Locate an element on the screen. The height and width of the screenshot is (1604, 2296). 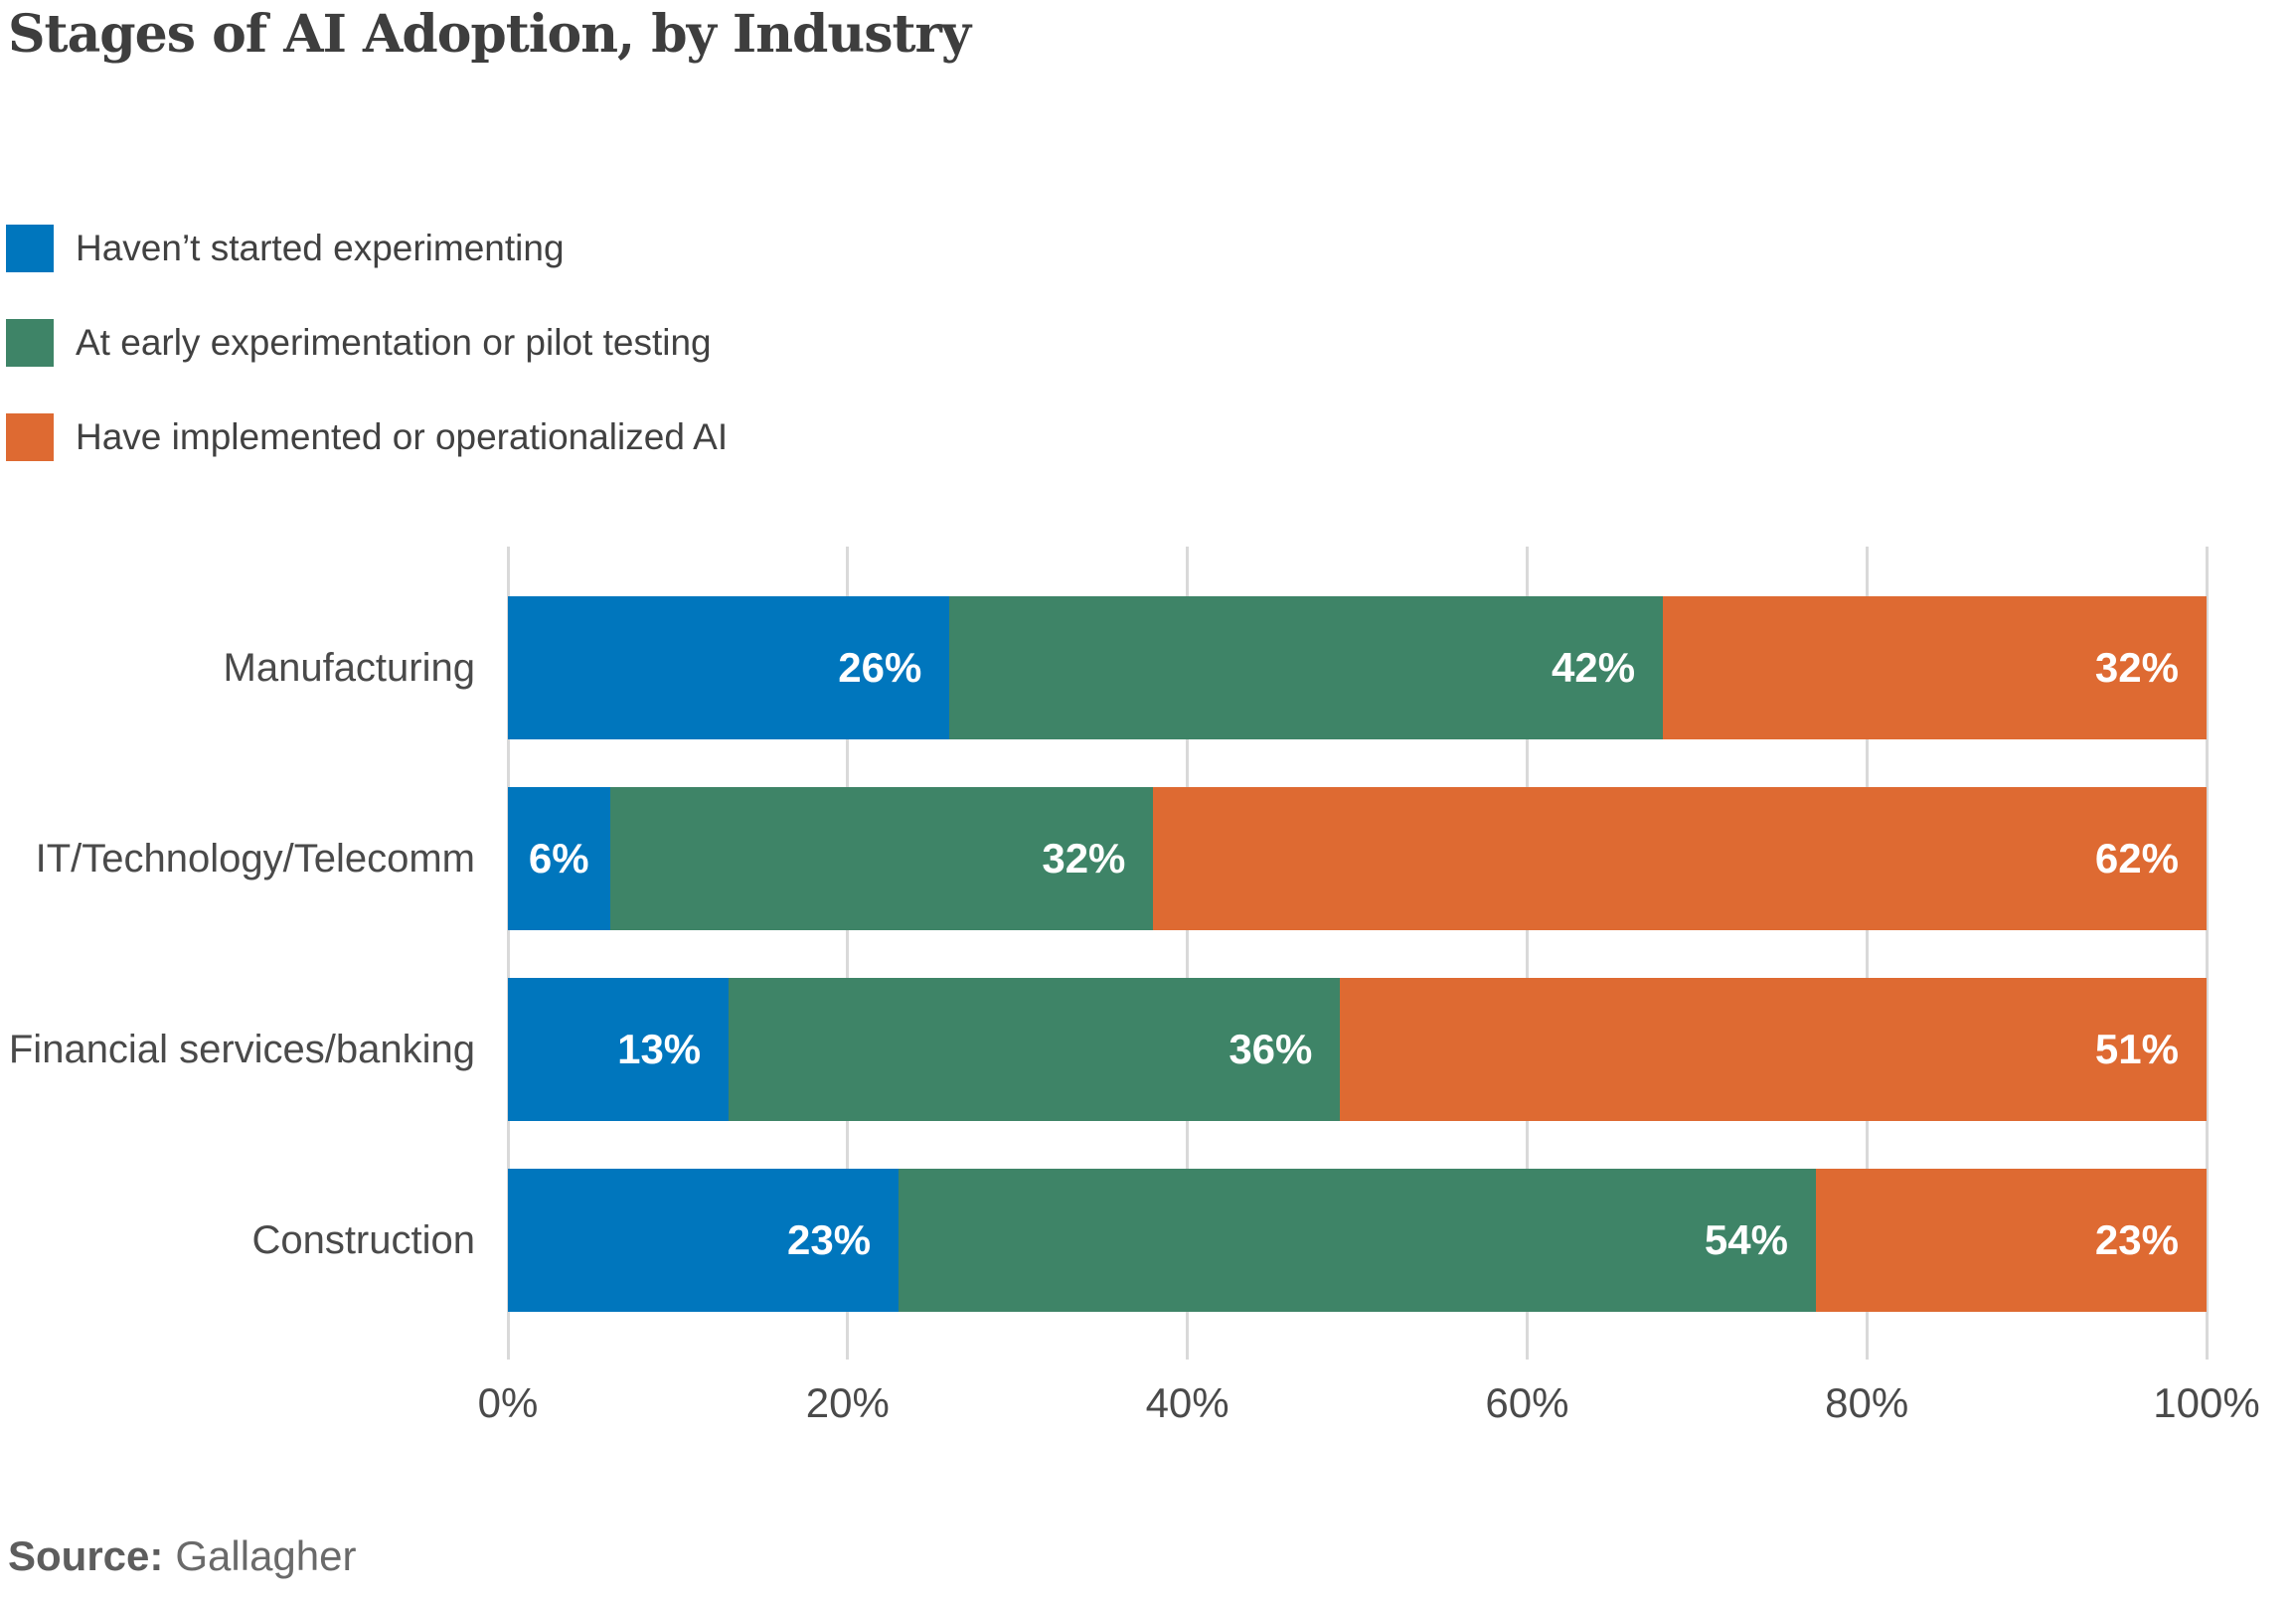
category-label: Financial services/banking is located at coordinates (241, 1049).